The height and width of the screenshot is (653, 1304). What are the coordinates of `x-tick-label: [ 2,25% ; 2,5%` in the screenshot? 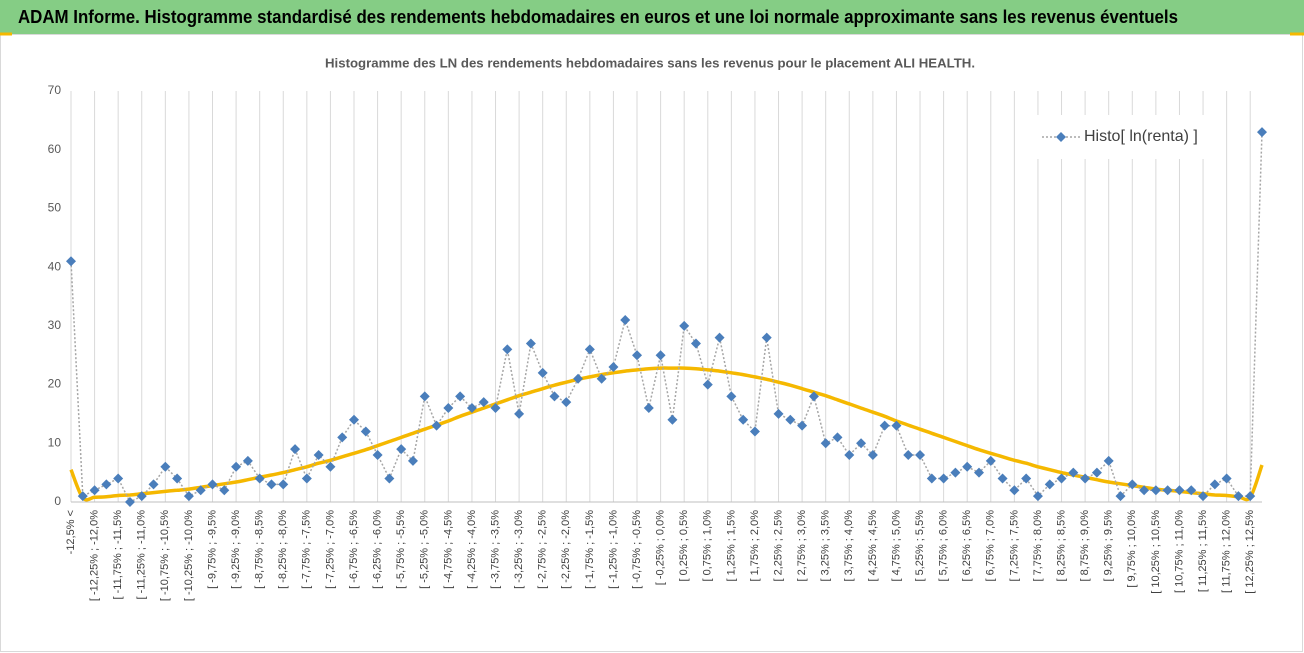 It's located at (778, 546).